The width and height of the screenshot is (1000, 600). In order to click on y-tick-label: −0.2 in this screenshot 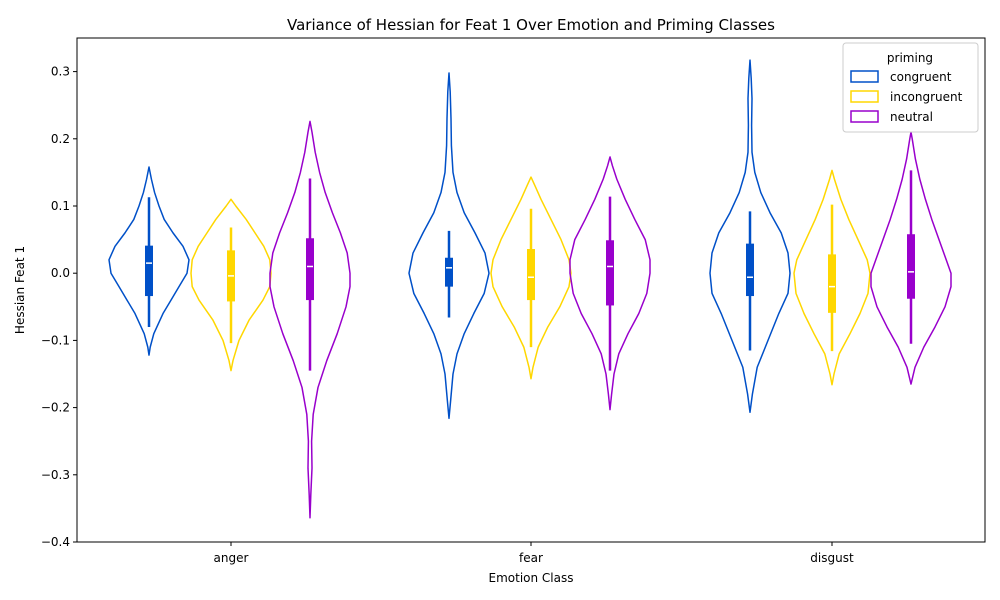, I will do `click(55, 408)`.